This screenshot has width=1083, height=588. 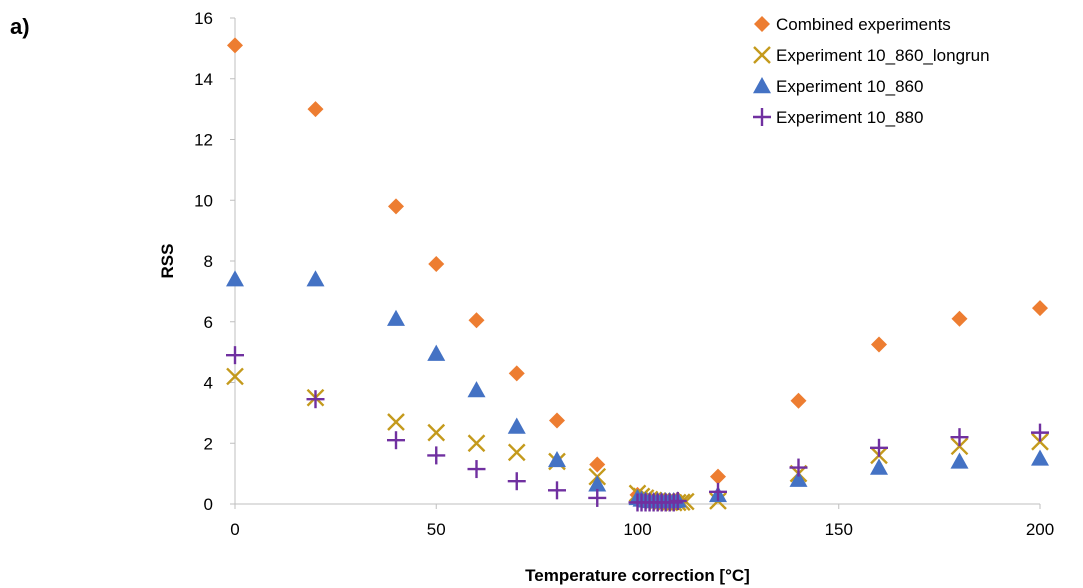 What do you see at coordinates (436, 529) in the screenshot?
I see `x-tick-label: 50` at bounding box center [436, 529].